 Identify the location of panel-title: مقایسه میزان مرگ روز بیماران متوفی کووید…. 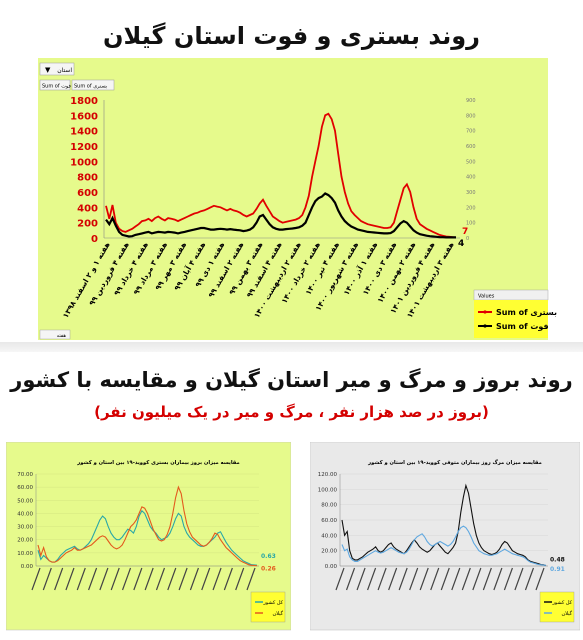
(454, 462).